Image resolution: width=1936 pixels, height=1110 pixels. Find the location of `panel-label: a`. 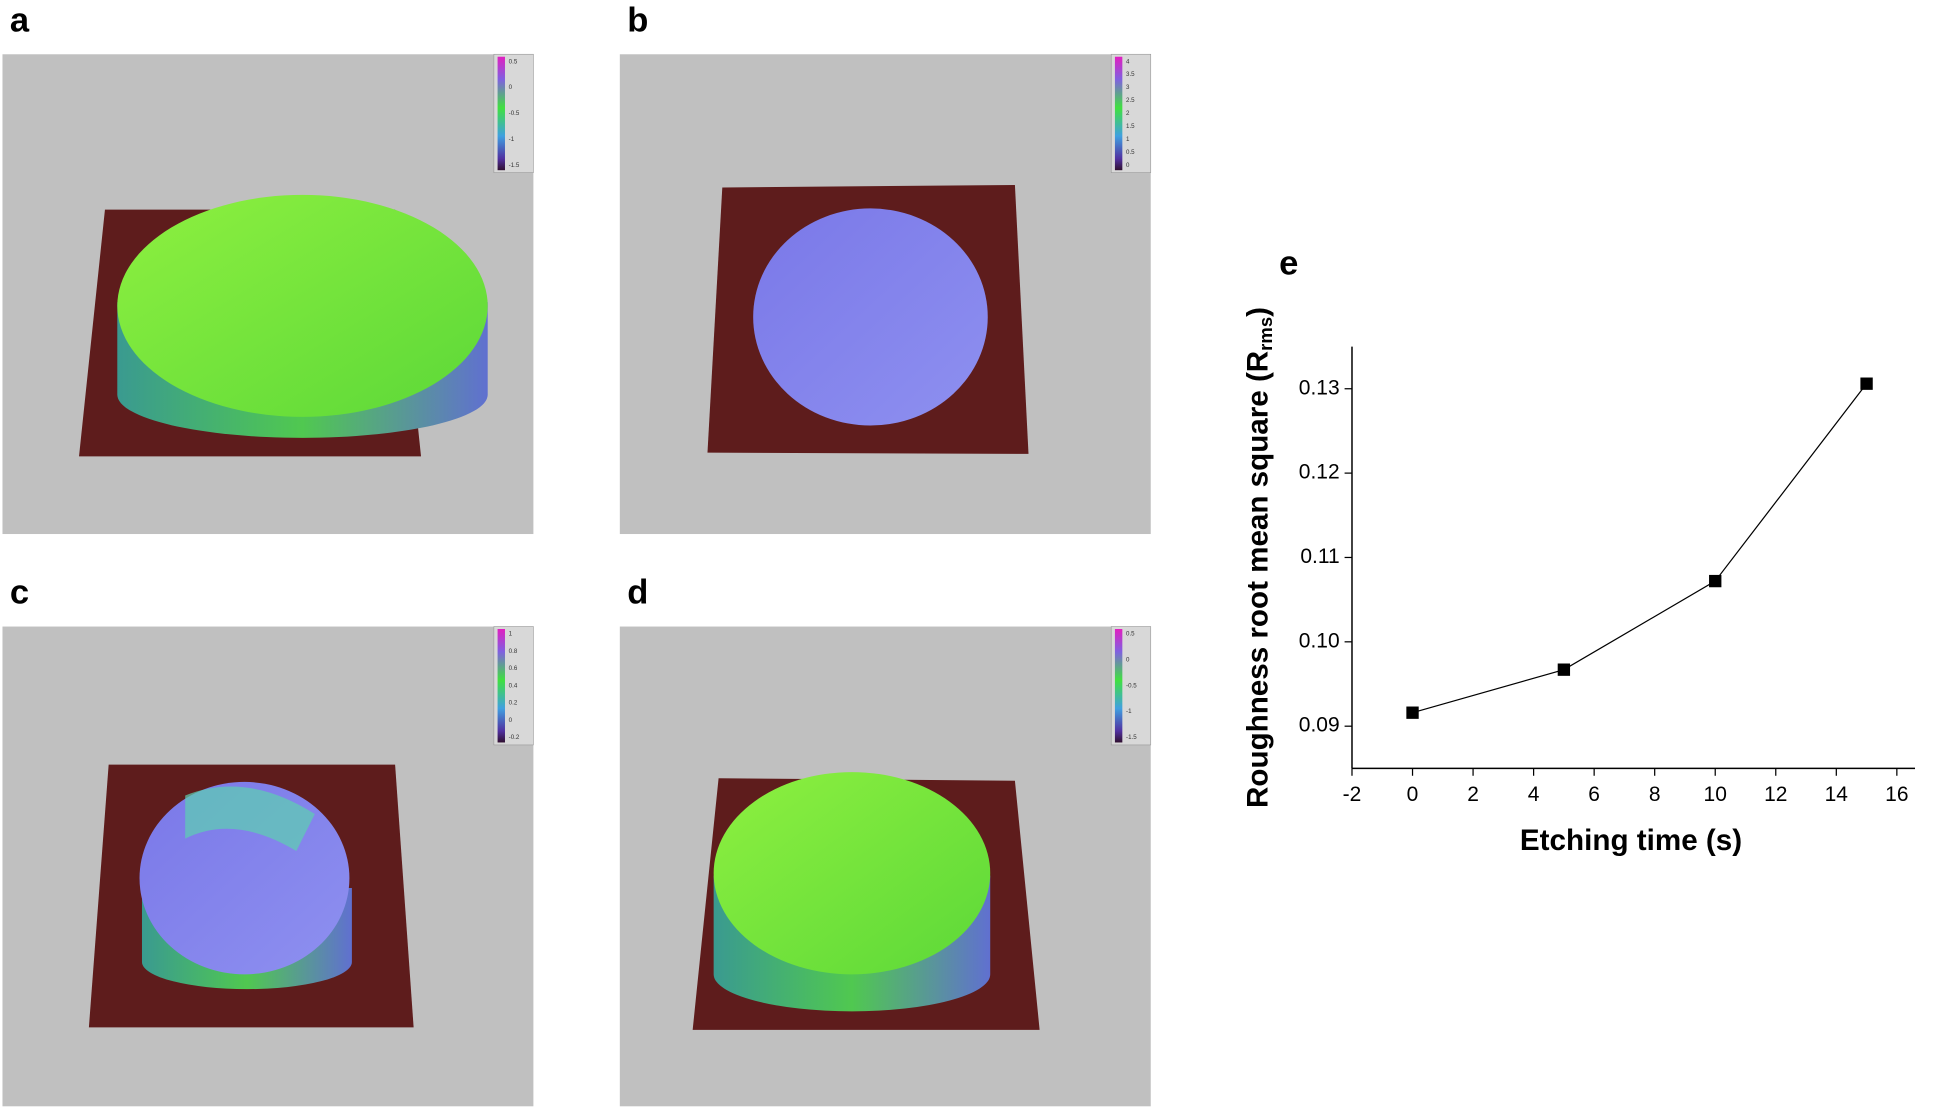

panel-label: a is located at coordinates (20, 20).